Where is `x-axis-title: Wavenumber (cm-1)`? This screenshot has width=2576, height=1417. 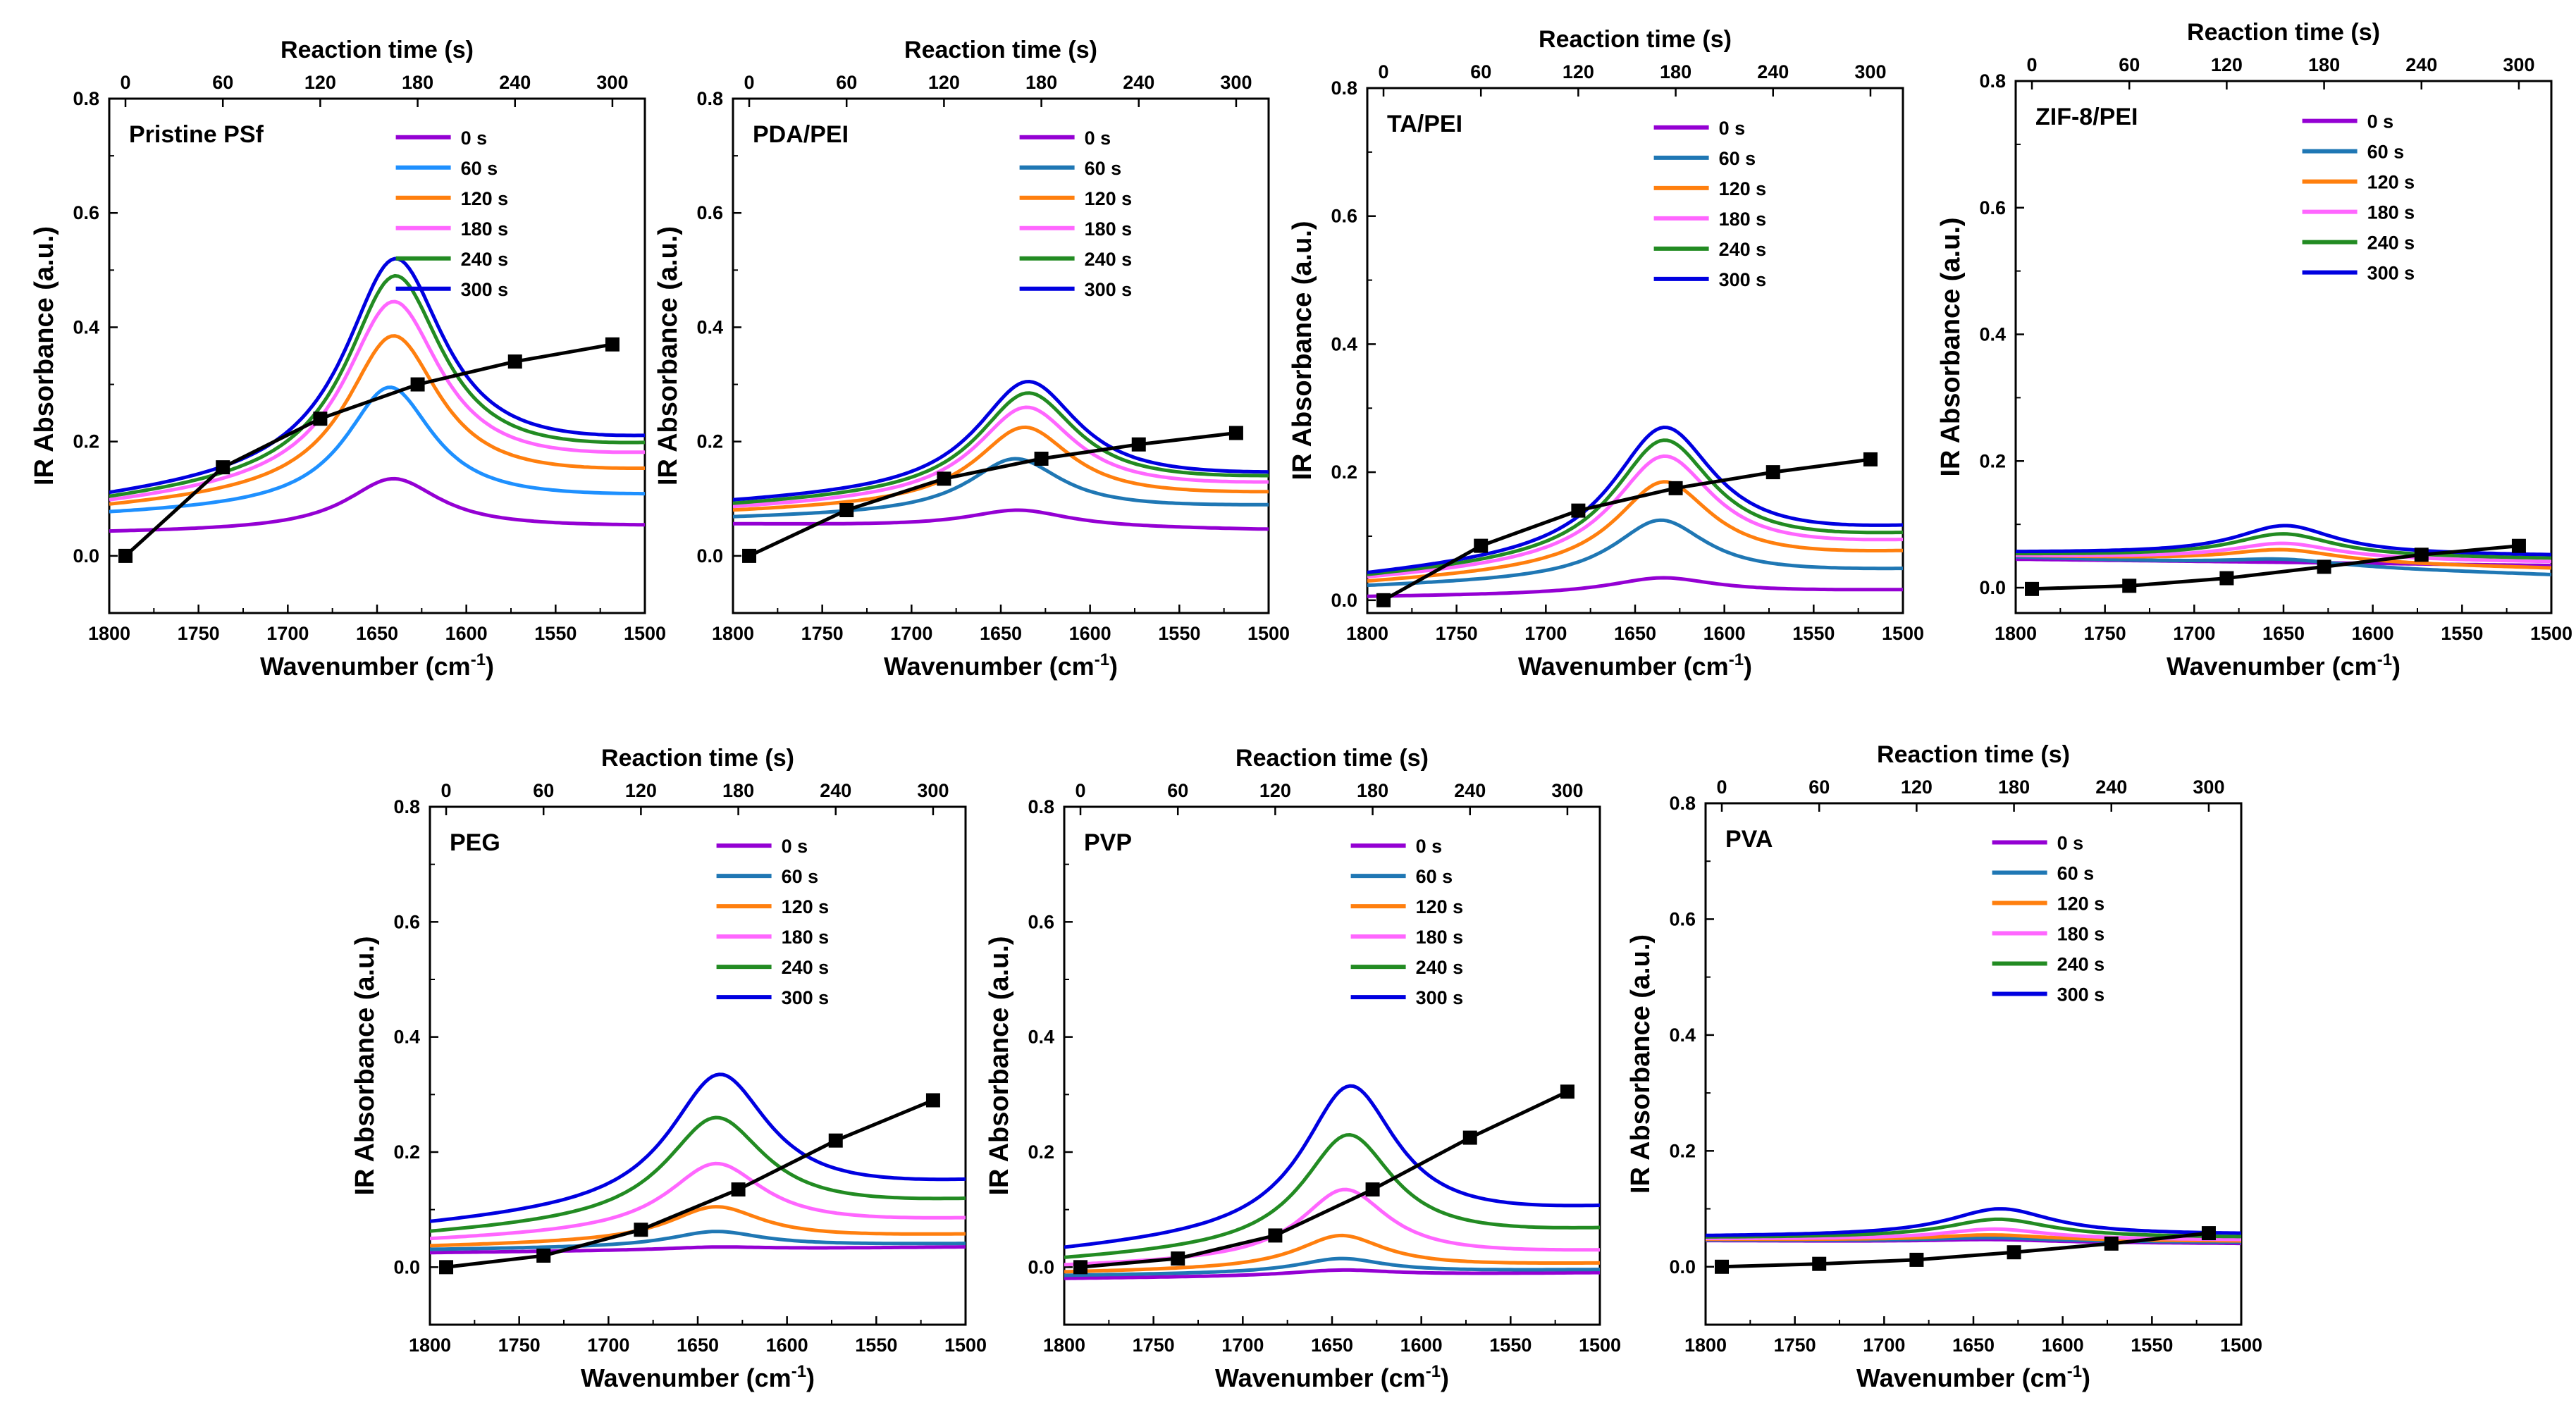
x-axis-title: Wavenumber (cm-1) is located at coordinates (1973, 1377).